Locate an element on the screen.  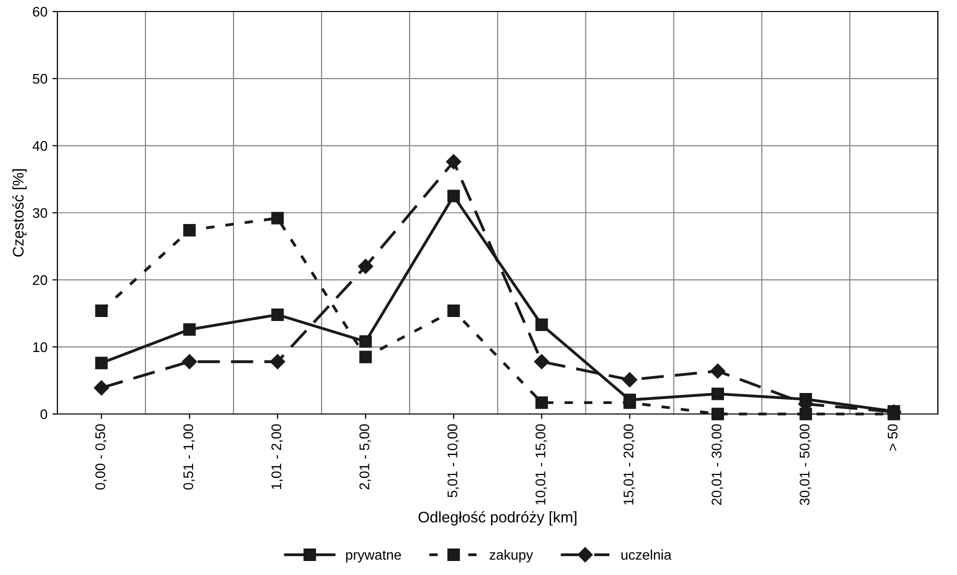
legend-label: prywatne is located at coordinates (373, 556).